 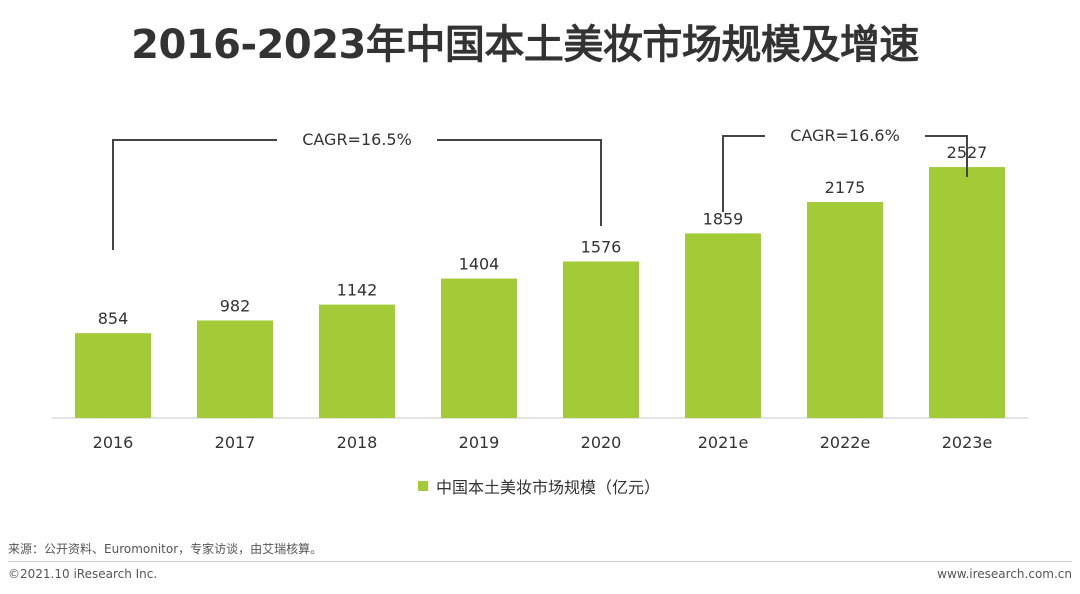 What do you see at coordinates (1004, 574) in the screenshot?
I see `website-link: www.iresearch.com.cn` at bounding box center [1004, 574].